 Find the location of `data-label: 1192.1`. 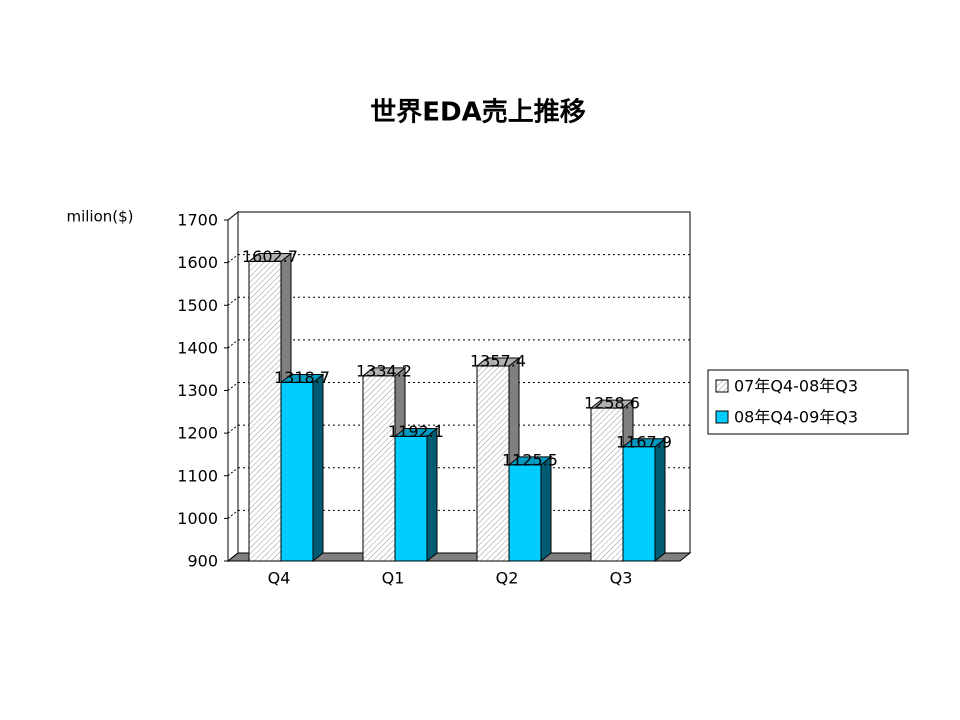

data-label: 1192.1 is located at coordinates (416, 431).